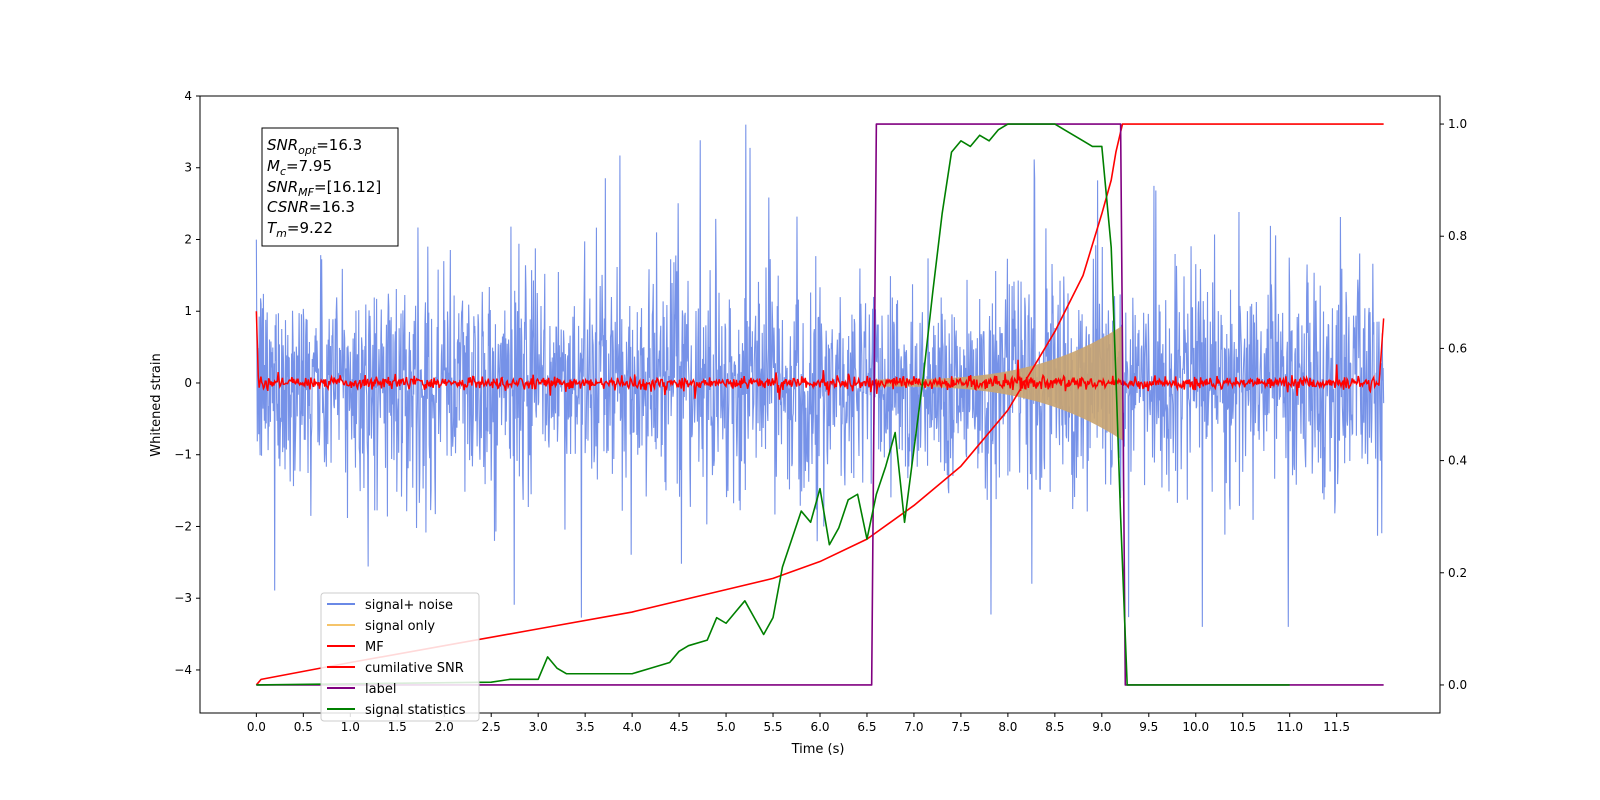 The height and width of the screenshot is (800, 1600). What do you see at coordinates (415, 710) in the screenshot?
I see `legend-label-signal-statistics: signal statistics` at bounding box center [415, 710].